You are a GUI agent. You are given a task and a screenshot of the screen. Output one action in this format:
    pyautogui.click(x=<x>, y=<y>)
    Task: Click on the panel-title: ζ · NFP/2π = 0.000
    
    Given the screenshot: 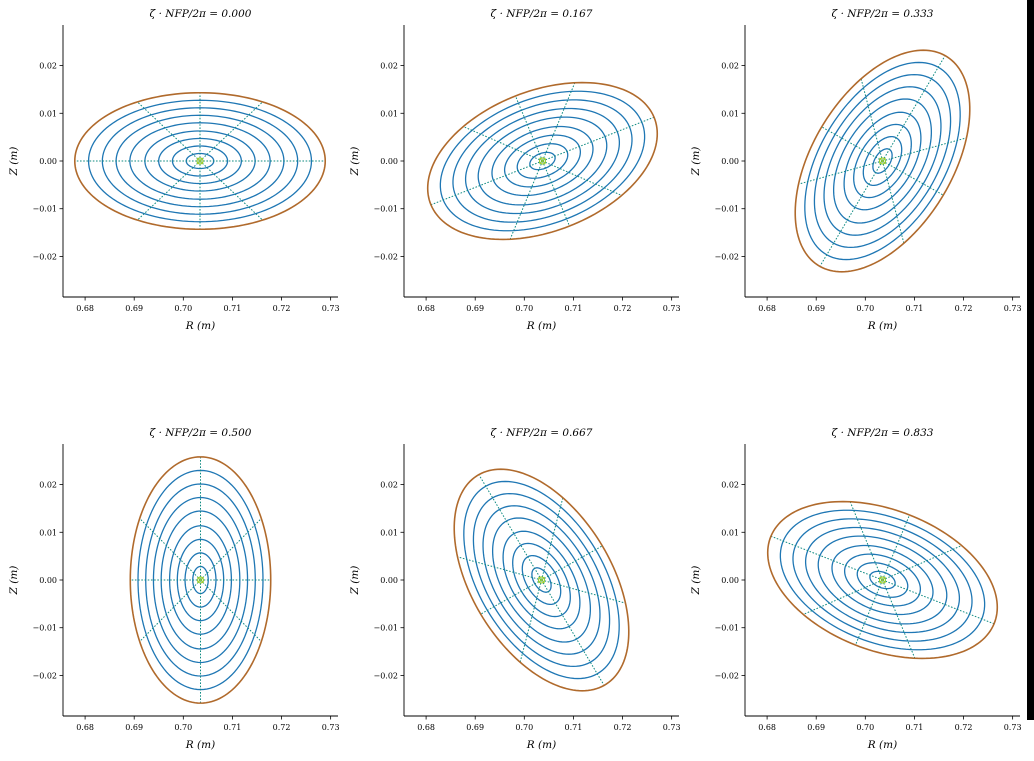 What is the action you would take?
    pyautogui.click(x=201, y=14)
    